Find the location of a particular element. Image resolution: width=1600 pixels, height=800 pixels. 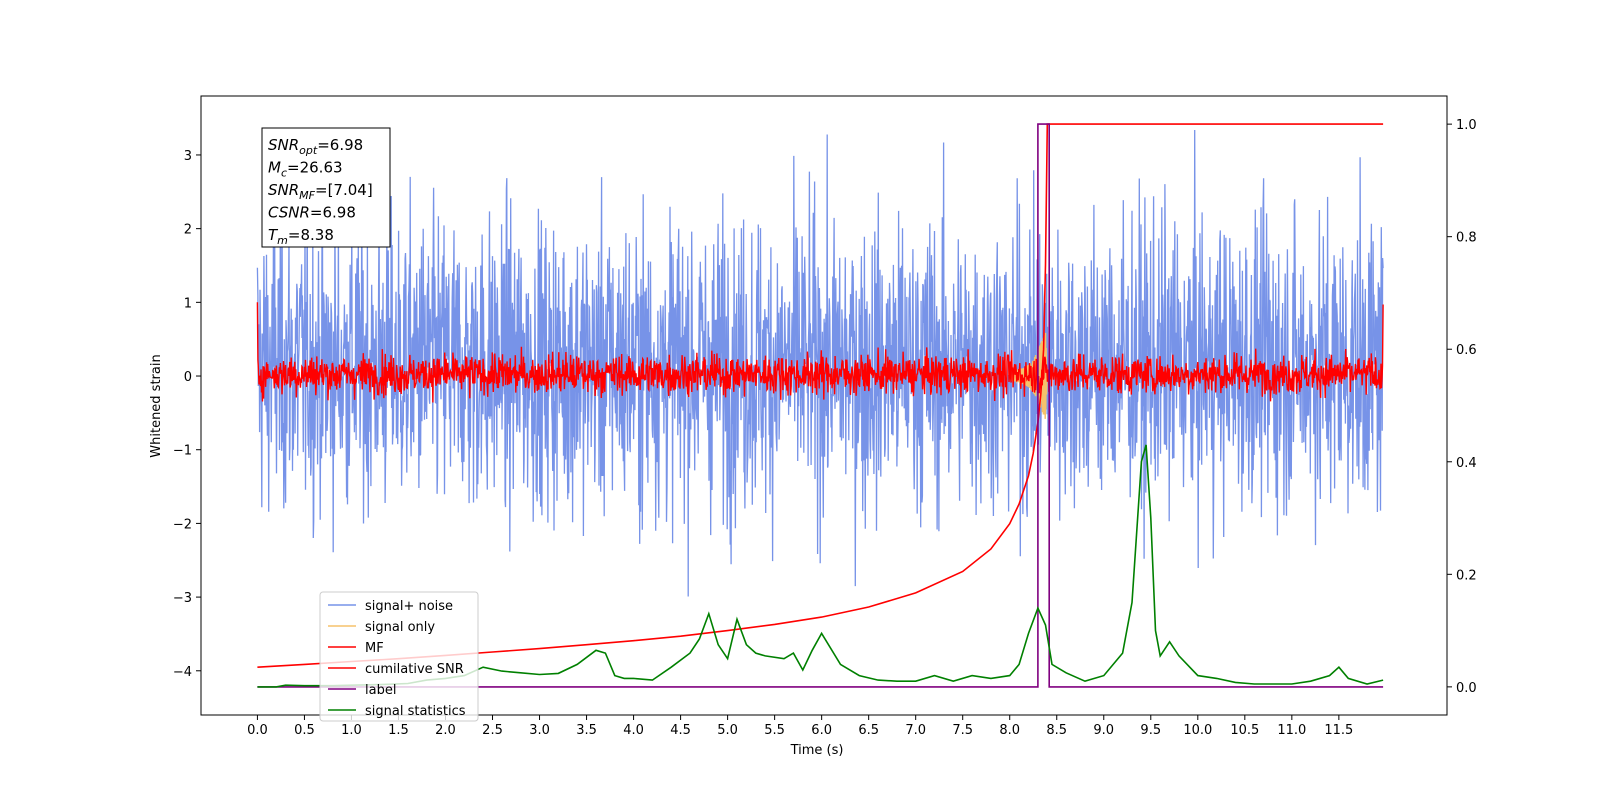

y-right-tick-label: 0.2 is located at coordinates (1466, 575).